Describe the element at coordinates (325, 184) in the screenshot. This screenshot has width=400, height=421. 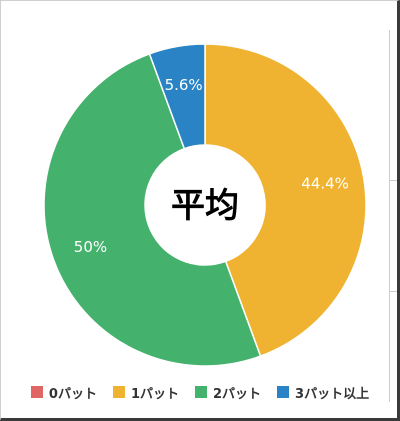
I see `slice-label-1: 44.4%` at that location.